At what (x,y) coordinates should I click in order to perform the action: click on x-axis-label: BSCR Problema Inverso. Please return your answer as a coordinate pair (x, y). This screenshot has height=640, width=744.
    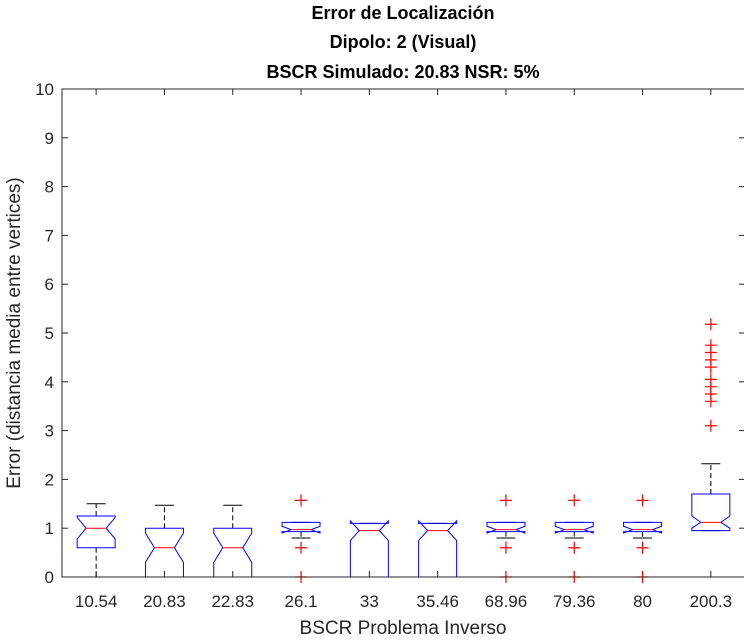
    Looking at the image, I should click on (403, 628).